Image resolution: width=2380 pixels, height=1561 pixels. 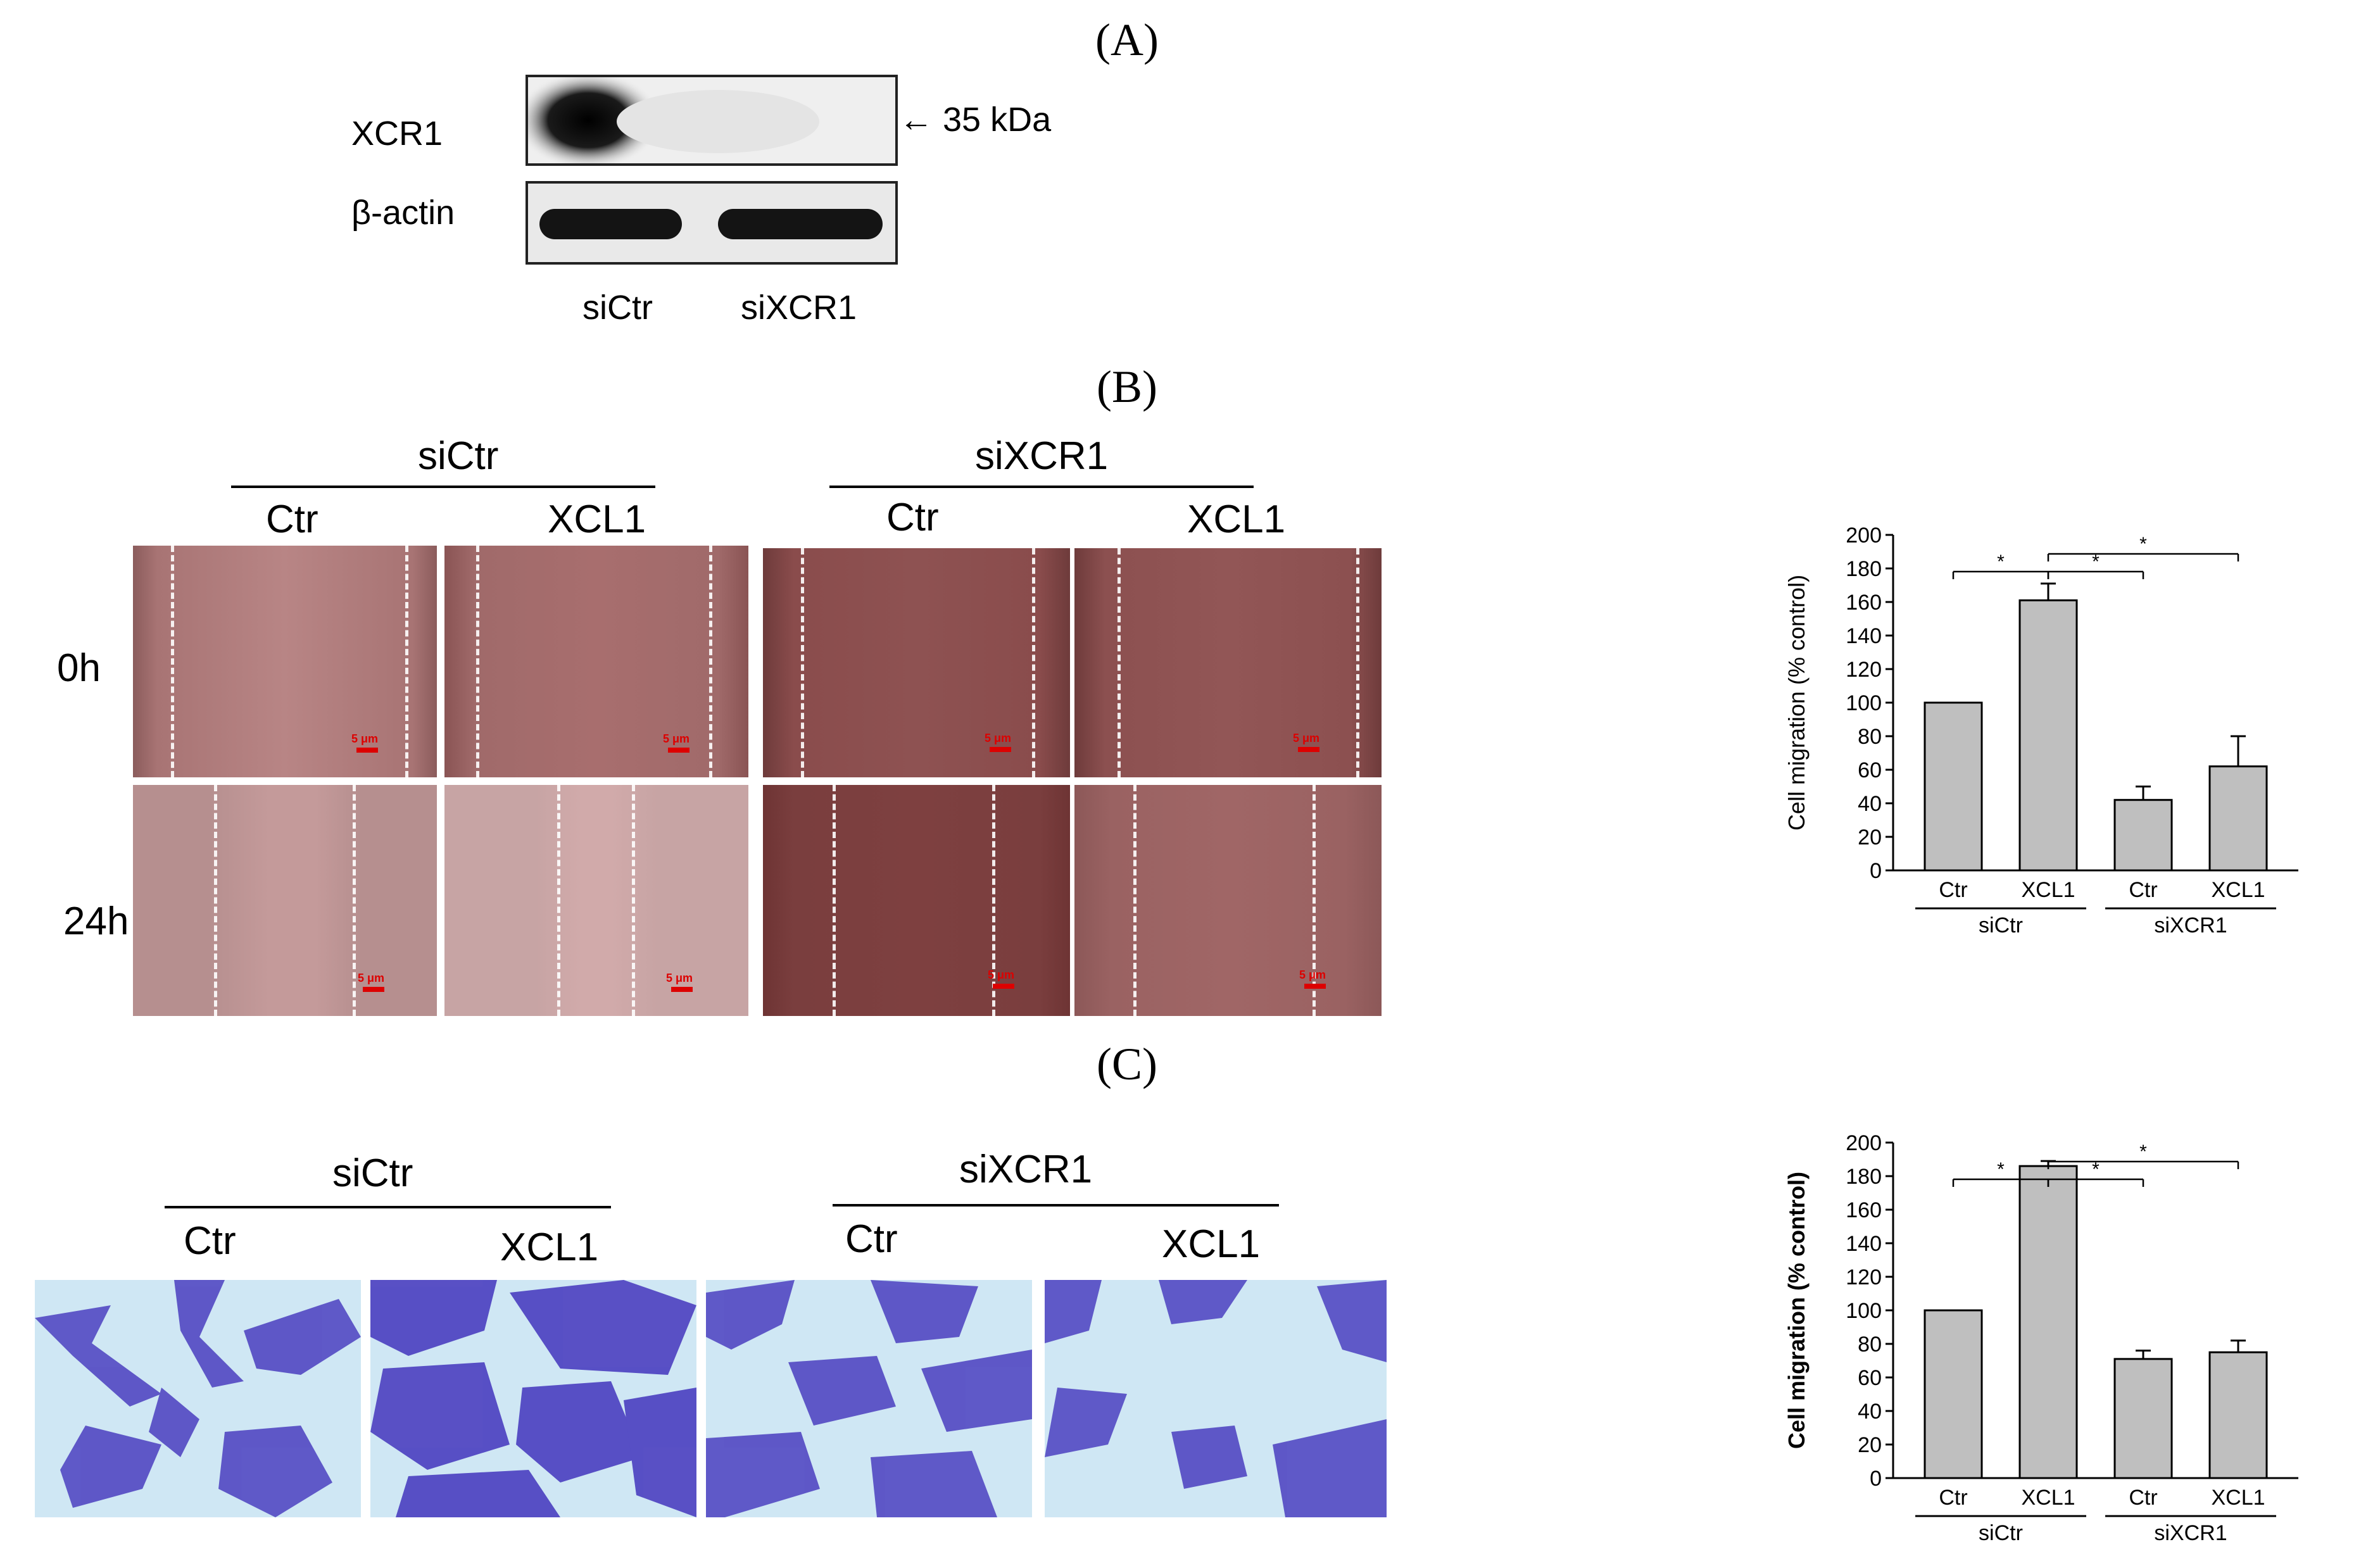 I want to click on scratch-image-sixcr1-ctr-0h: 5 μm, so click(x=916, y=663).